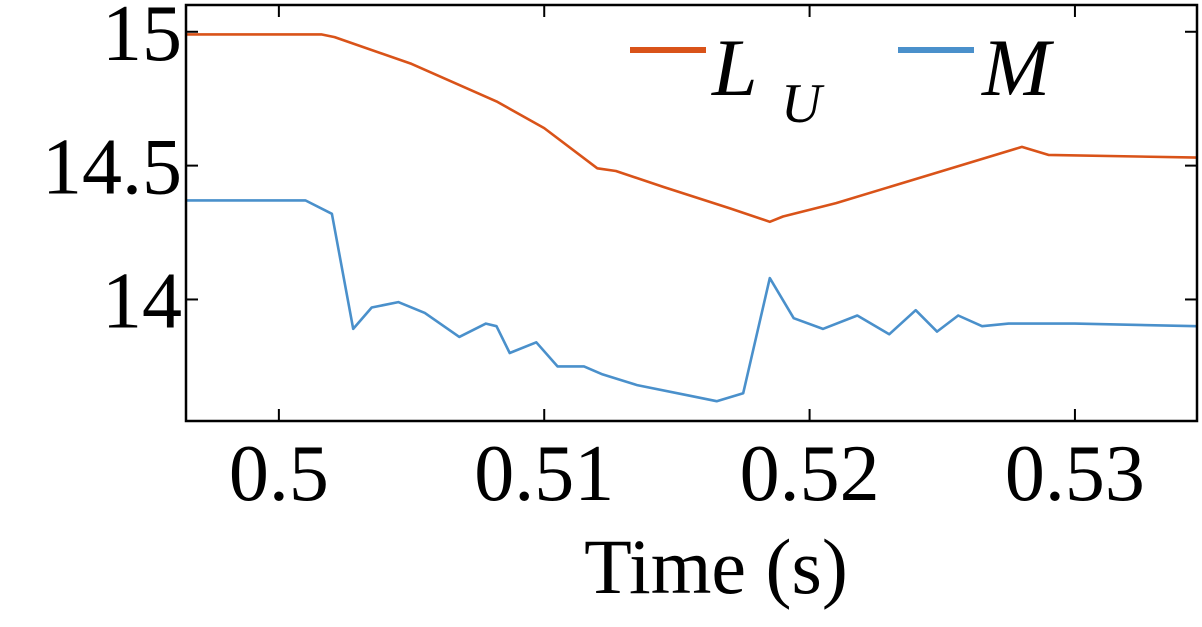 Image resolution: width=1202 pixels, height=627 pixels. What do you see at coordinates (716, 566) in the screenshot?
I see `x-axis-title: Time (s)` at bounding box center [716, 566].